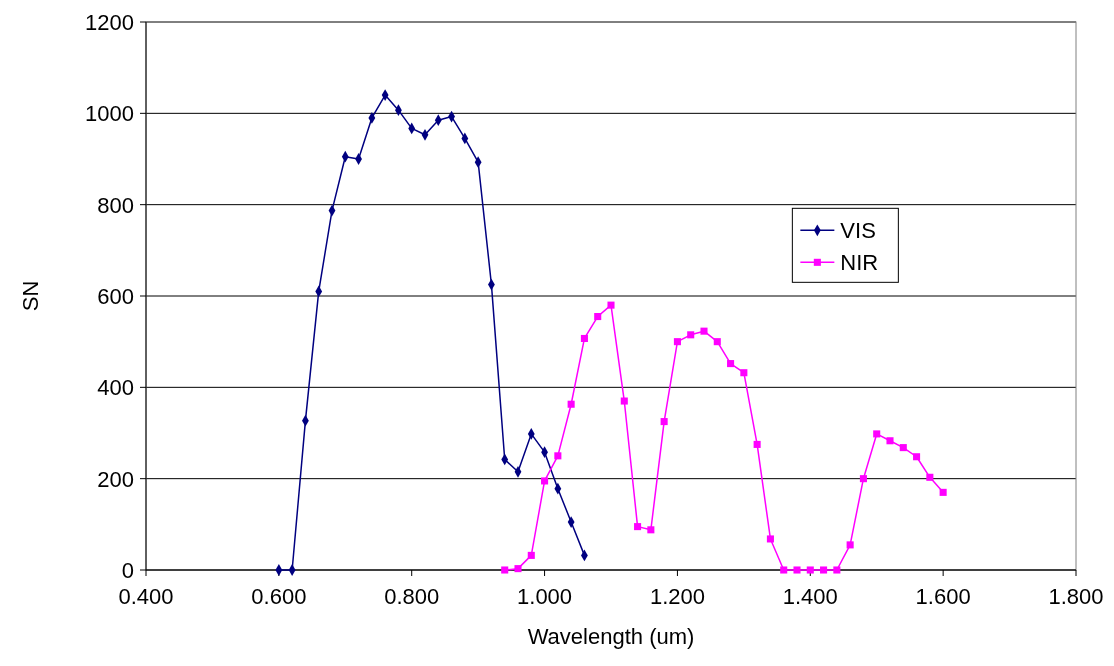 Image resolution: width=1114 pixels, height=666 pixels. I want to click on legend-label: VIS, so click(858, 231).